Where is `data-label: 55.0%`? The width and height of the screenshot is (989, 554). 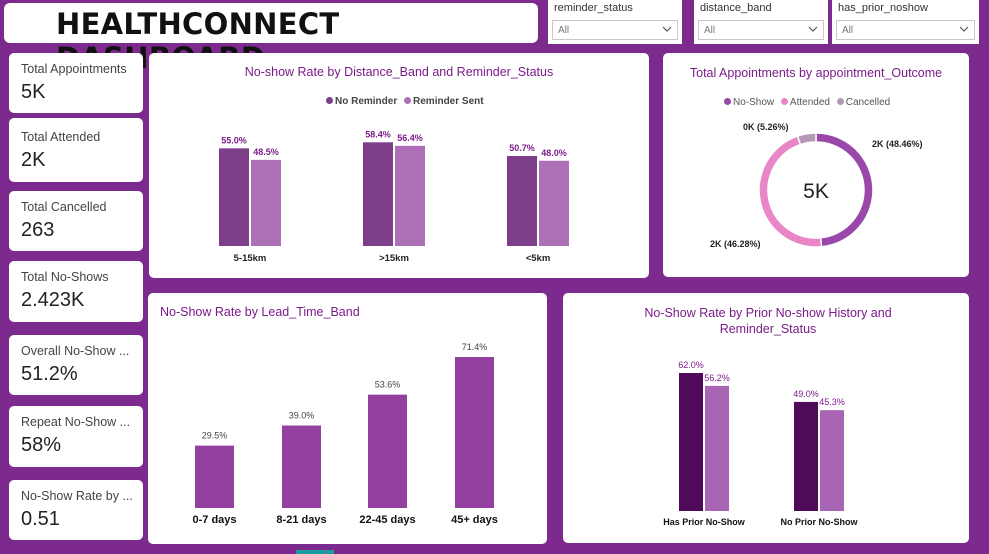 data-label: 55.0% is located at coordinates (234, 140).